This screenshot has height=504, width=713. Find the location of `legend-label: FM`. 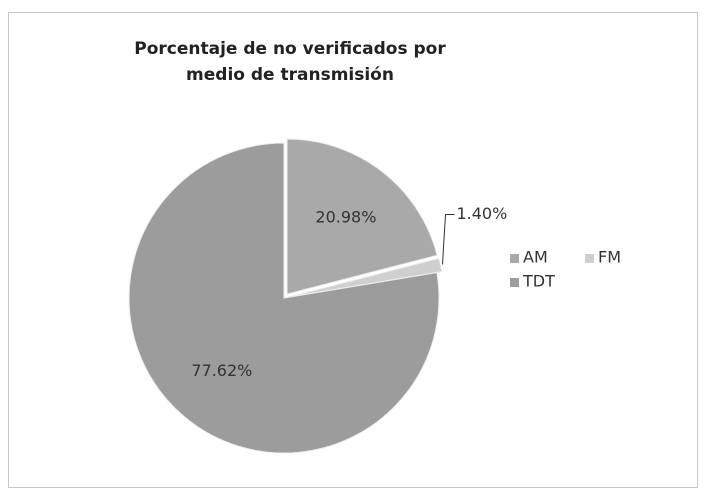

legend-label: FM is located at coordinates (609, 257).